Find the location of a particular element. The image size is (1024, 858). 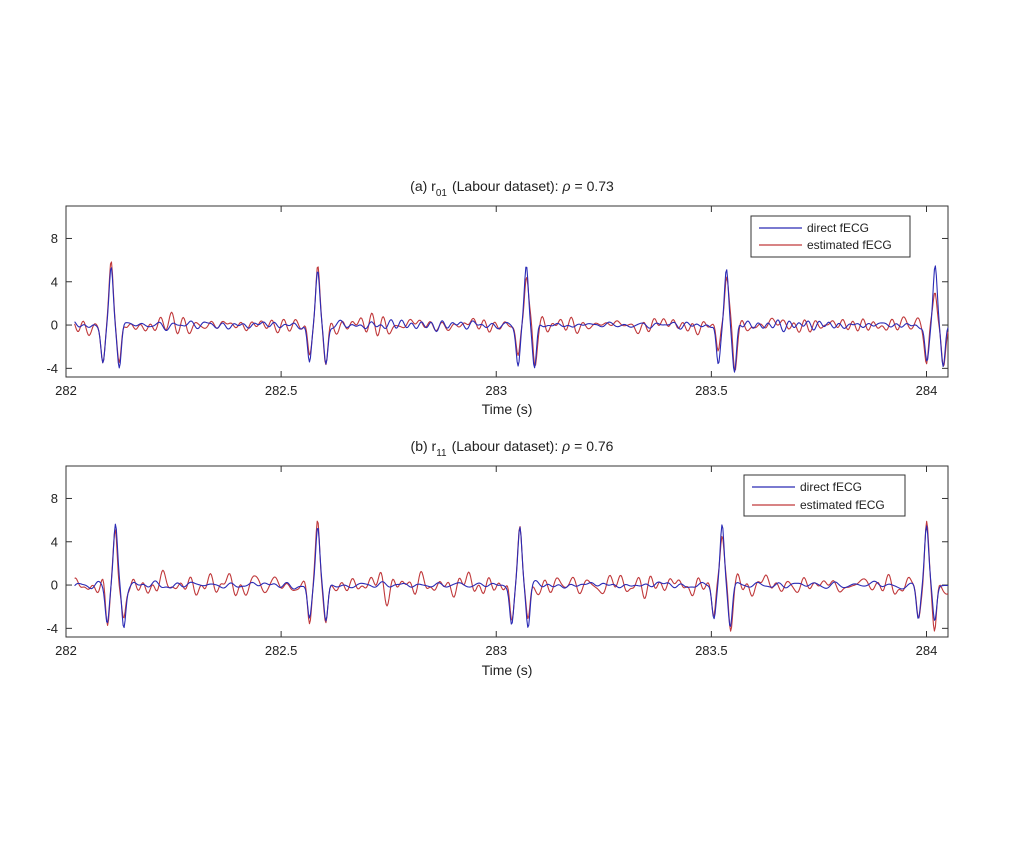

chart-title: (a) r01 (Labour dataset): ρ = 0.73 is located at coordinates (512, 188).